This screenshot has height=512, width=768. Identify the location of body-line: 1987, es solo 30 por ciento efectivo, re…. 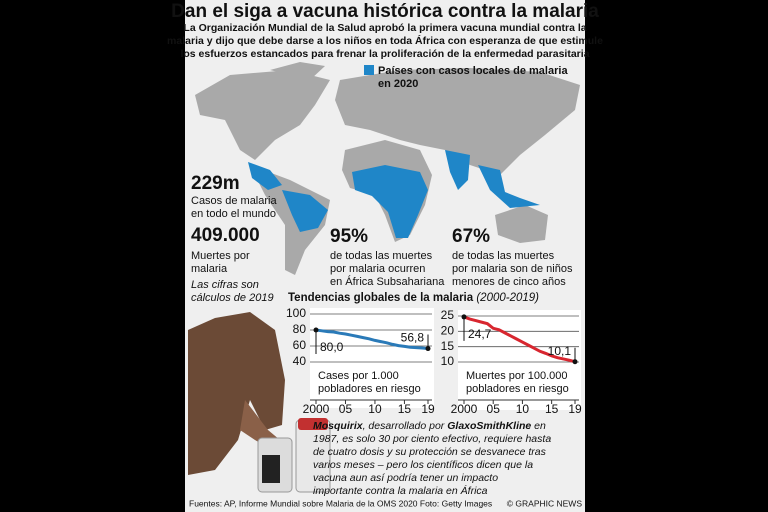
(432, 439).